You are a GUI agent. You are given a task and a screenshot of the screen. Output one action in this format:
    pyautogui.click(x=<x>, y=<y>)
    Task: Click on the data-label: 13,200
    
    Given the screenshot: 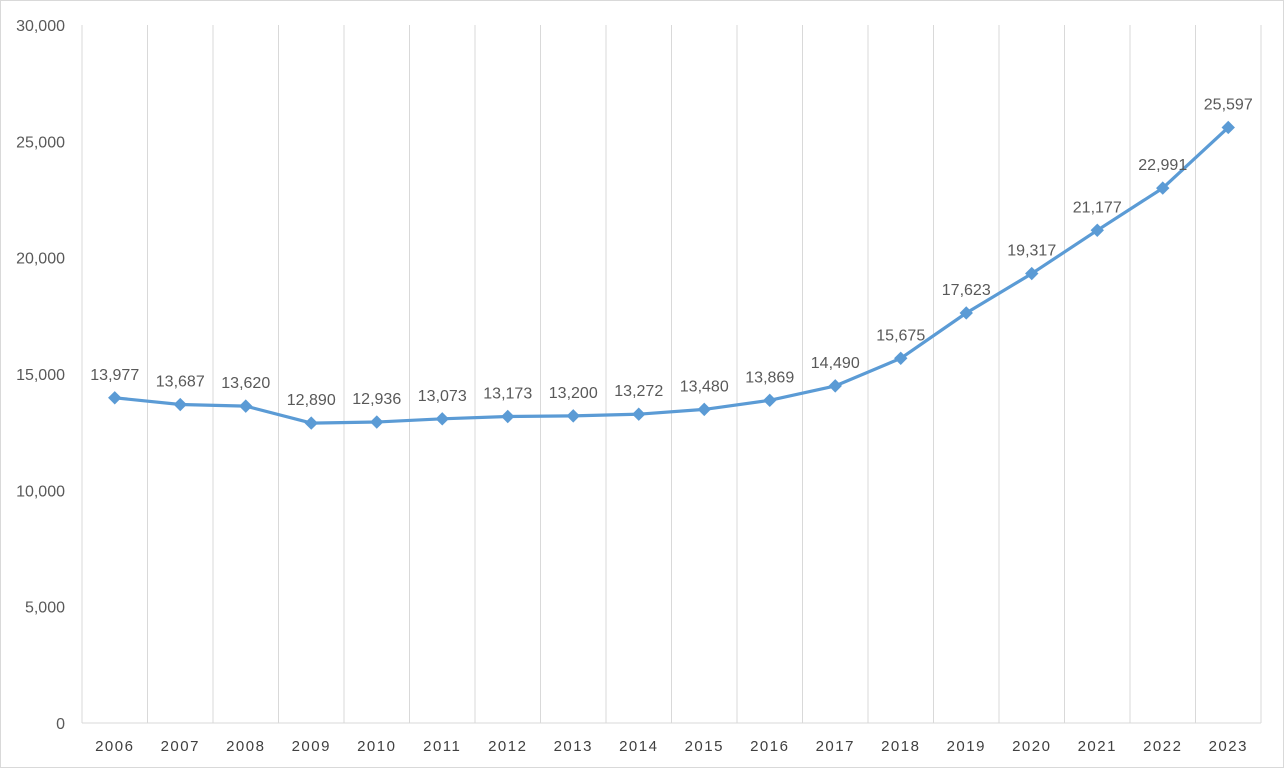 What is the action you would take?
    pyautogui.click(x=573, y=393)
    